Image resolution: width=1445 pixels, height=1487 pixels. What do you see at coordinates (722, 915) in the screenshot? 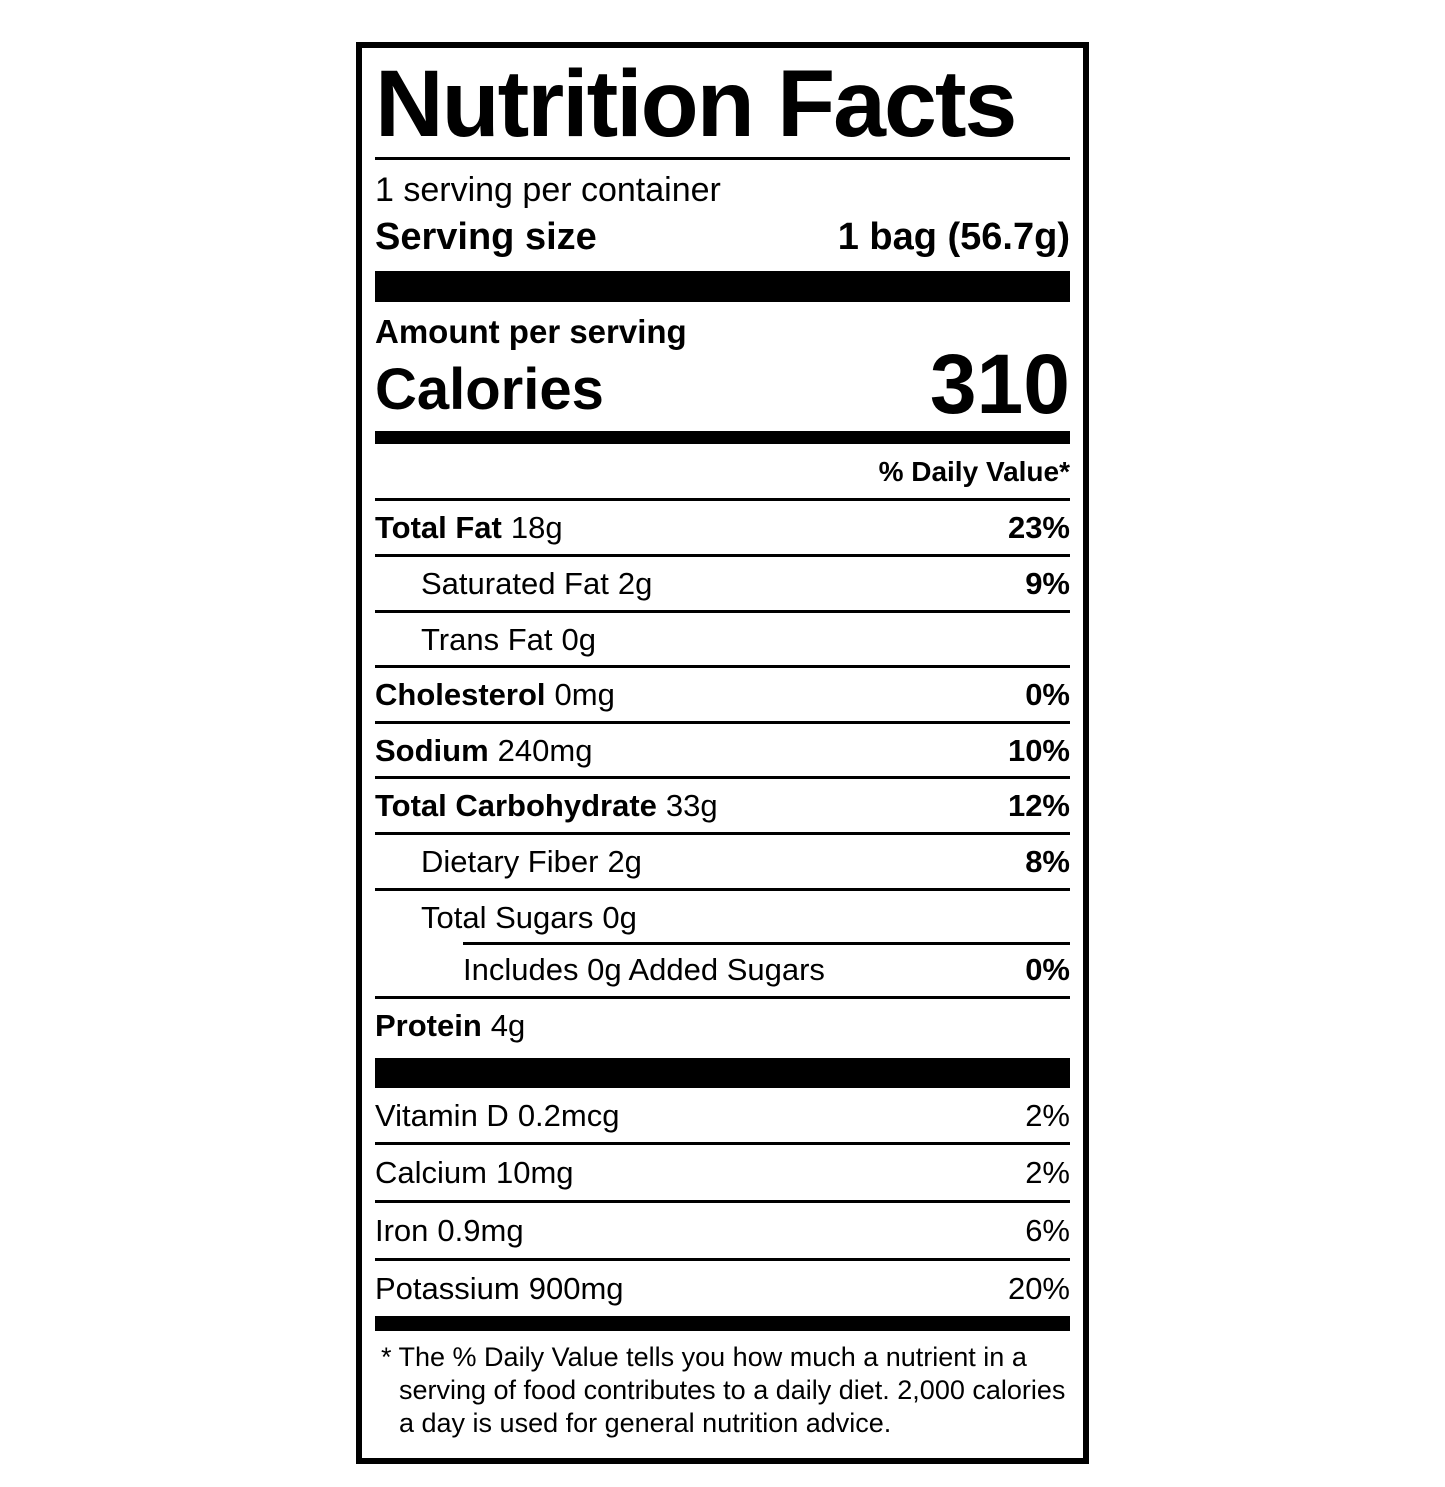
I see `nutrient-row-total-sugars: Total Sugars 0g` at bounding box center [722, 915].